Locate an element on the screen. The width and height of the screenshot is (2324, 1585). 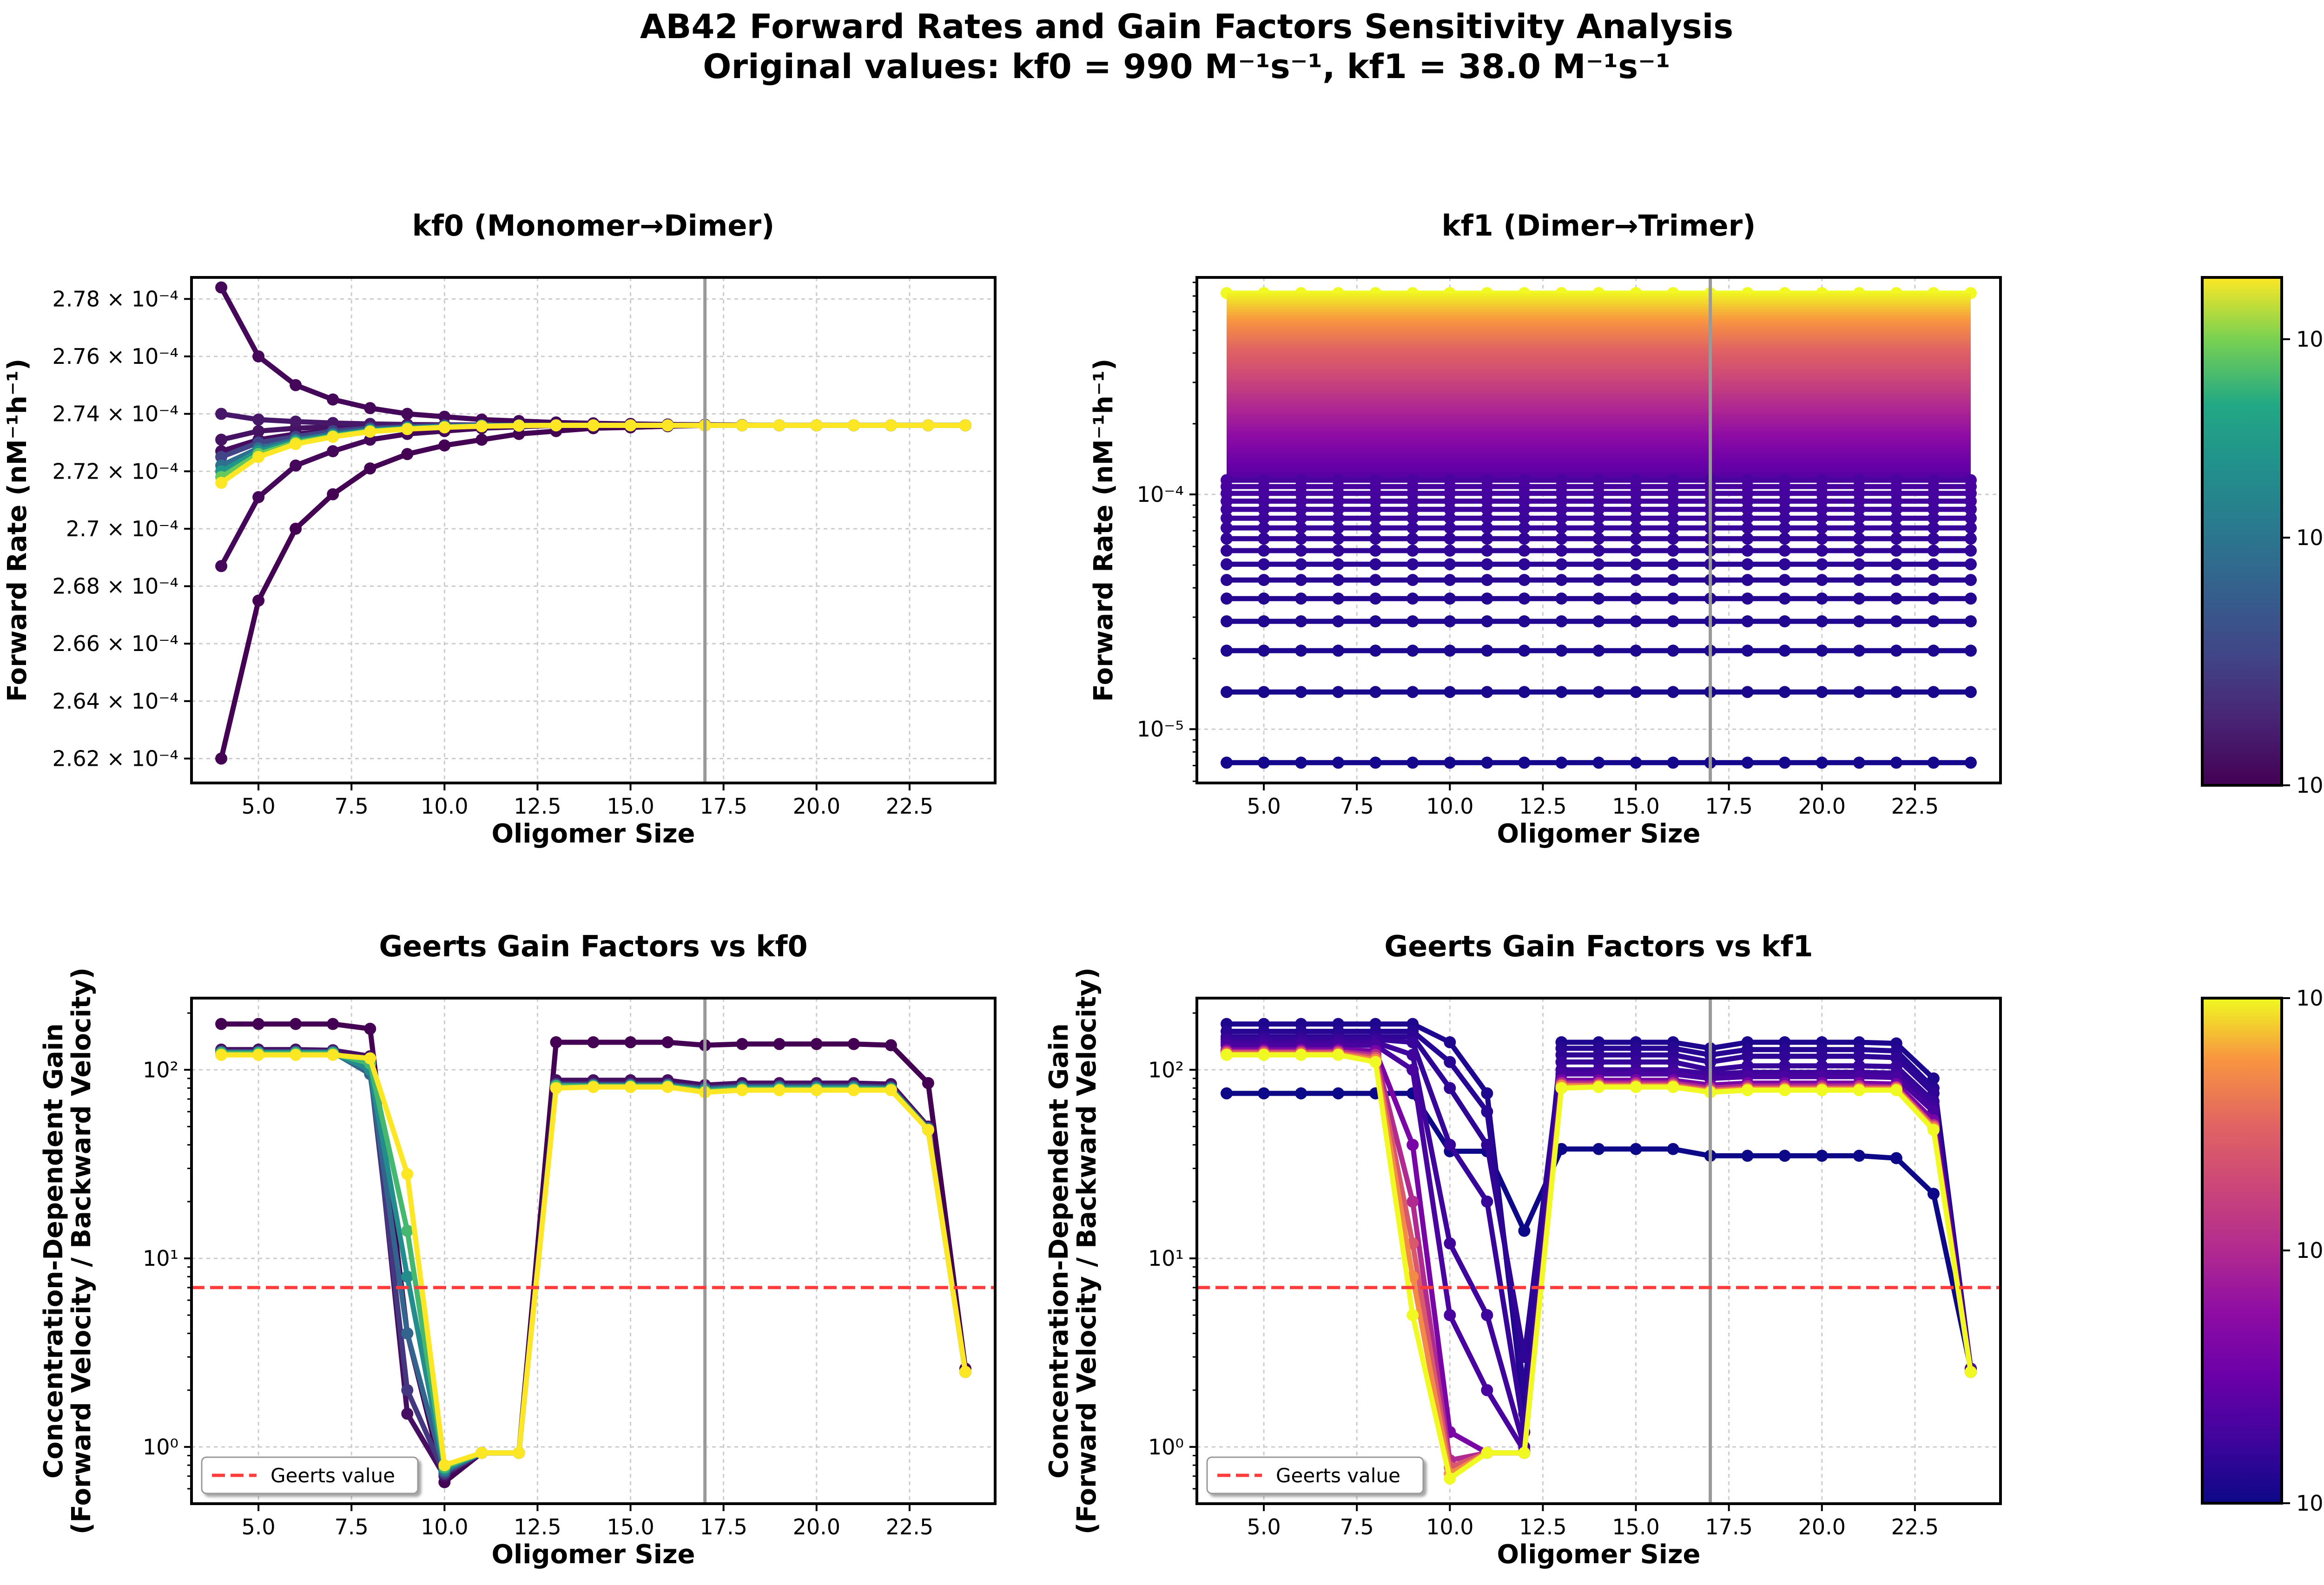
plot-area-top-right is located at coordinates (1599, 530).